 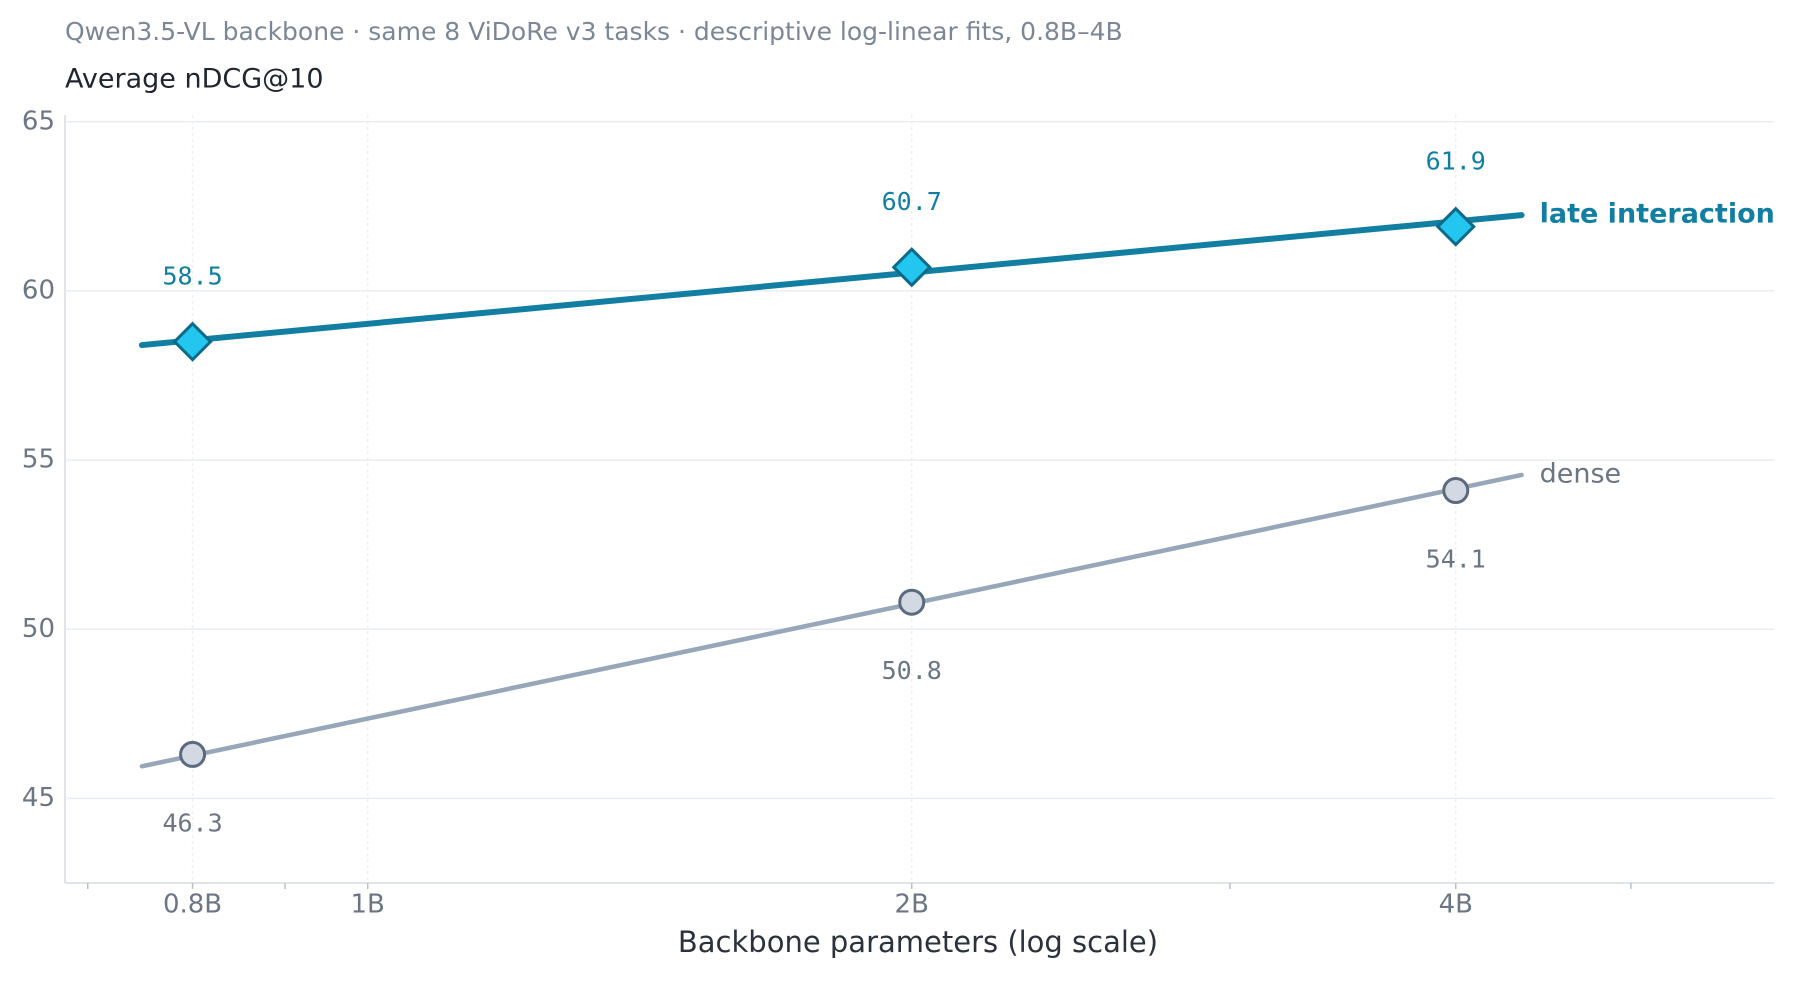 I want to click on series-label: late interaction, so click(x=1657, y=214).